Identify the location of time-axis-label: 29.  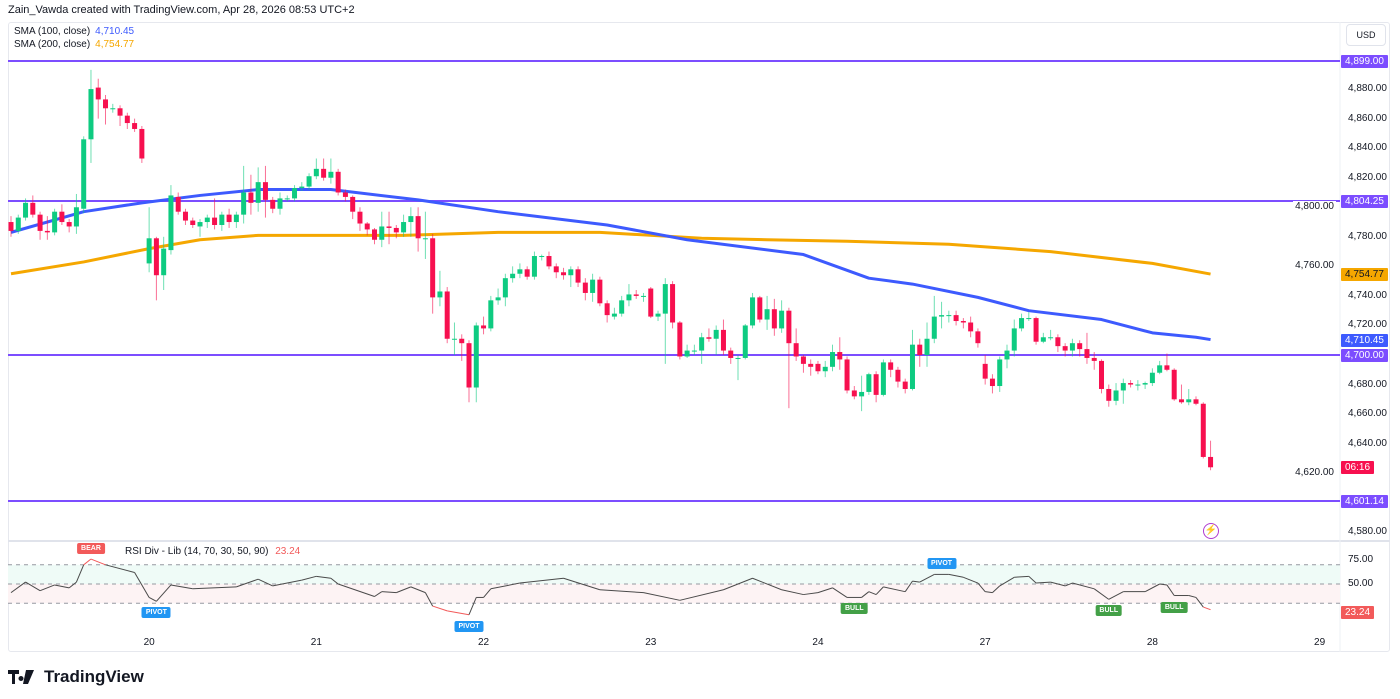
(1320, 642).